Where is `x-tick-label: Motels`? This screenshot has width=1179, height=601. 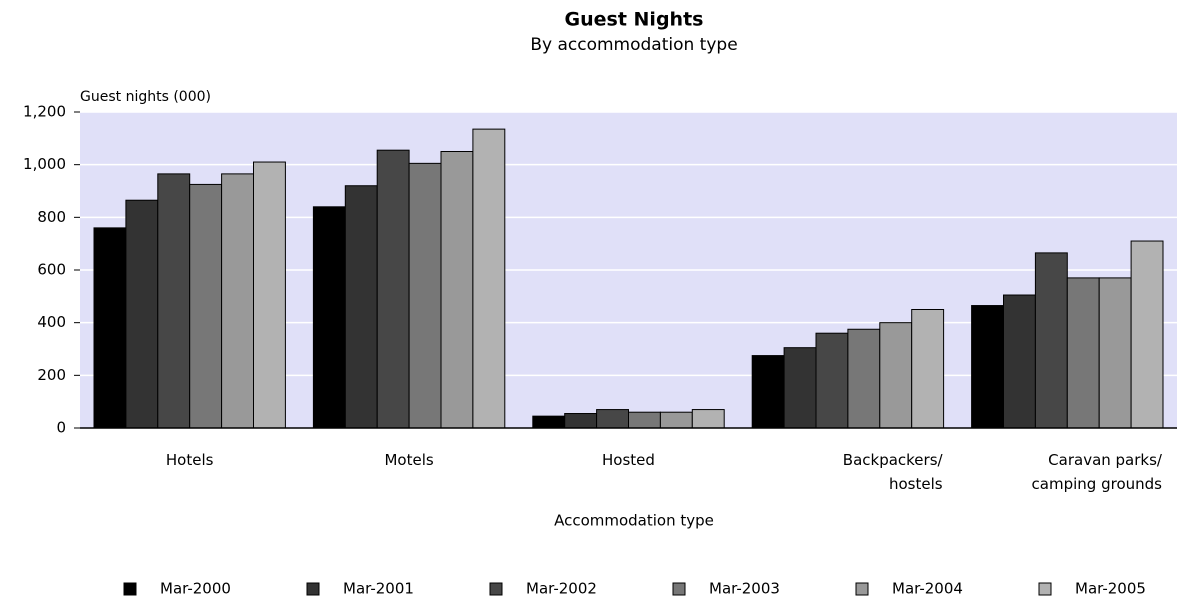
x-tick-label: Motels is located at coordinates (409, 460).